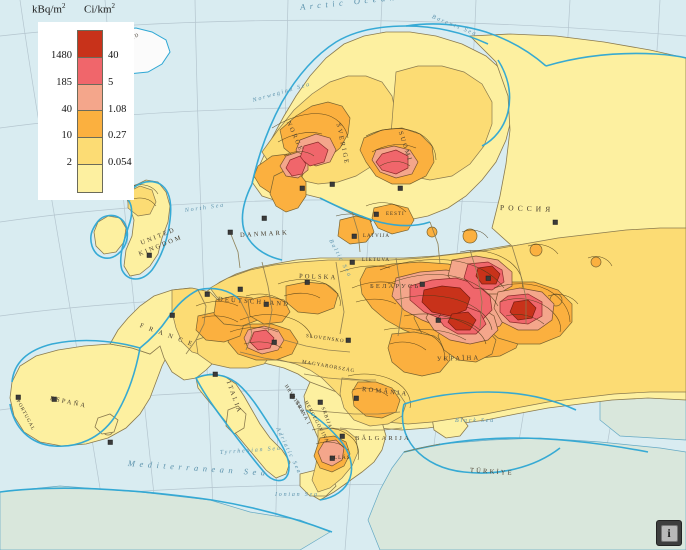  What do you see at coordinates (111, 82) in the screenshot?
I see `legend-tick-ci-2: 5` at bounding box center [111, 82].